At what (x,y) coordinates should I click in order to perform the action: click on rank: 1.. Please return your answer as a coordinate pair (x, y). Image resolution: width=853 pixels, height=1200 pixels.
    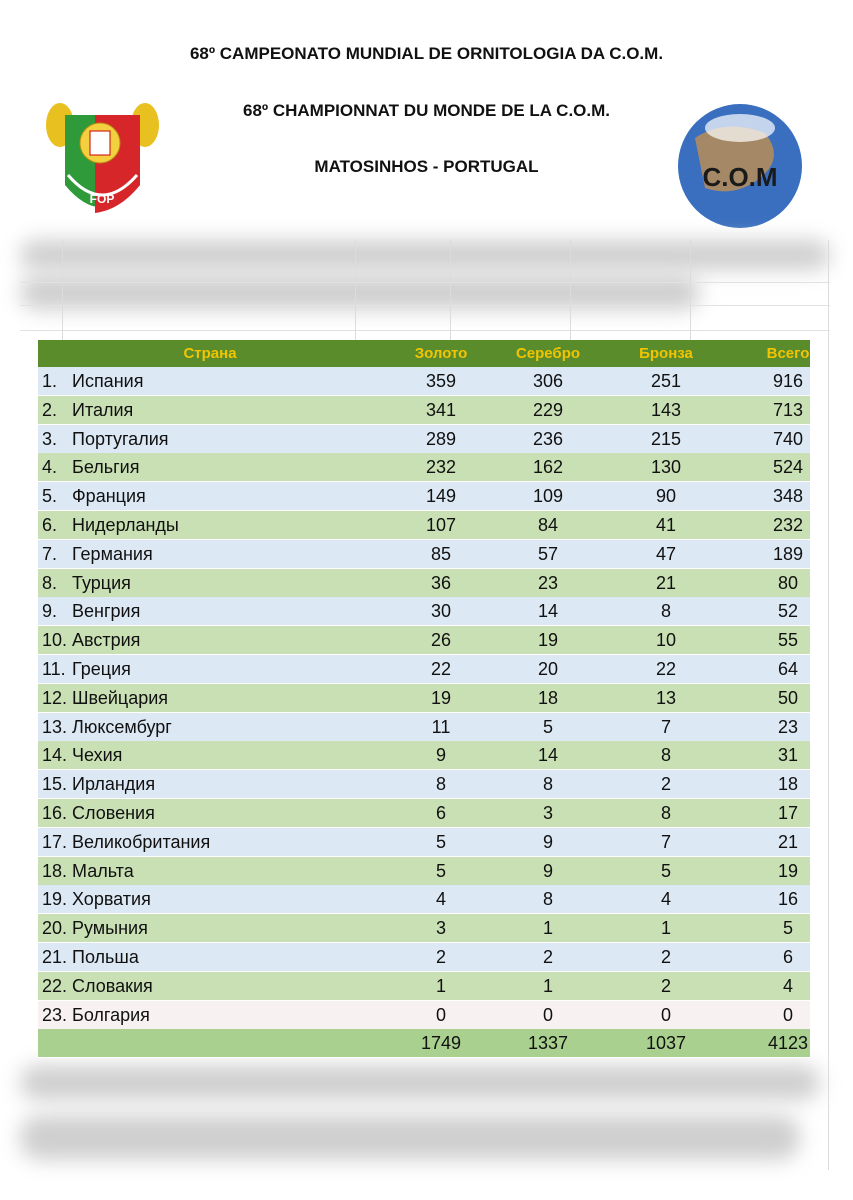
    Looking at the image, I should click on (50, 381).